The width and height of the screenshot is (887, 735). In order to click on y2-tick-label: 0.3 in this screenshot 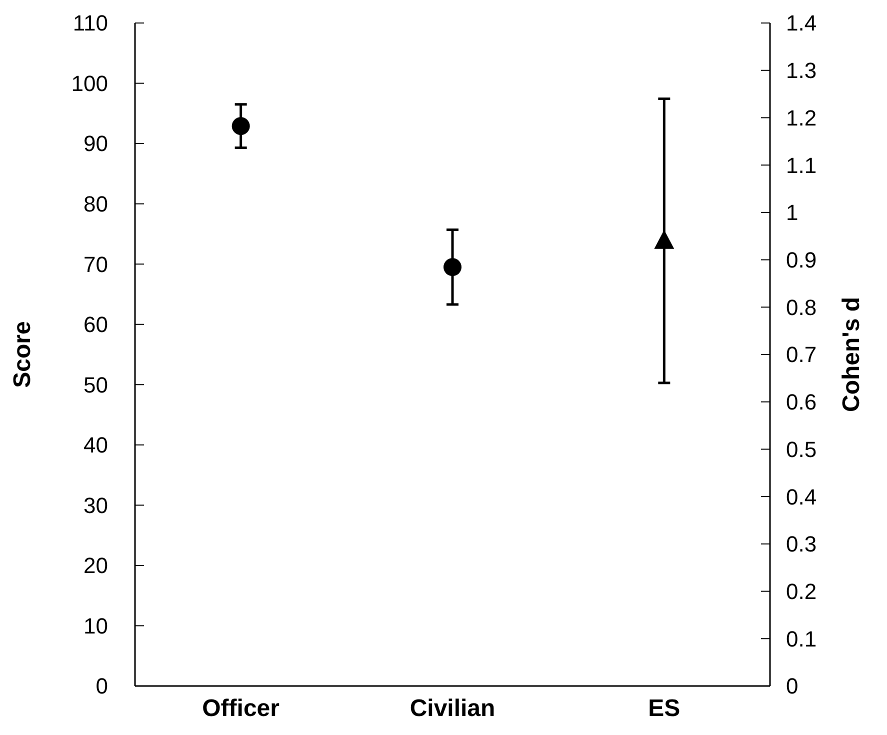, I will do `click(801, 544)`.